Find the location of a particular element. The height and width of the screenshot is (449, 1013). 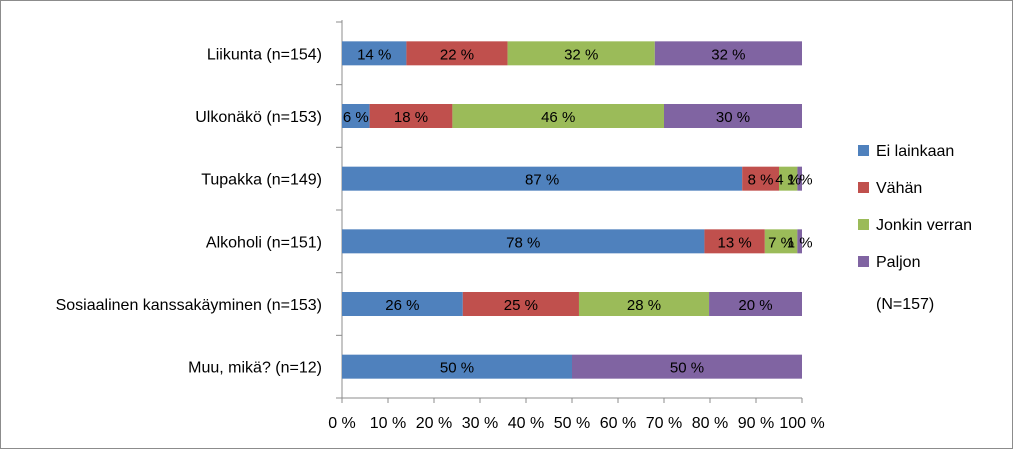

x-tick-label: 90 % is located at coordinates (756, 423).